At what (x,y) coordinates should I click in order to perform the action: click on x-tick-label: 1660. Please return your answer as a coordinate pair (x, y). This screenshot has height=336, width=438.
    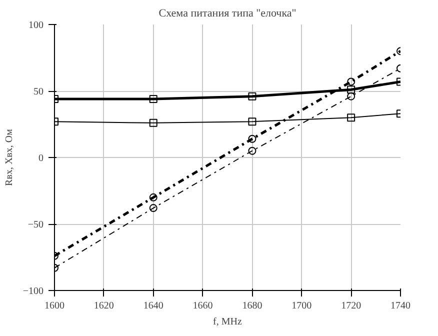
    Looking at the image, I should click on (202, 306).